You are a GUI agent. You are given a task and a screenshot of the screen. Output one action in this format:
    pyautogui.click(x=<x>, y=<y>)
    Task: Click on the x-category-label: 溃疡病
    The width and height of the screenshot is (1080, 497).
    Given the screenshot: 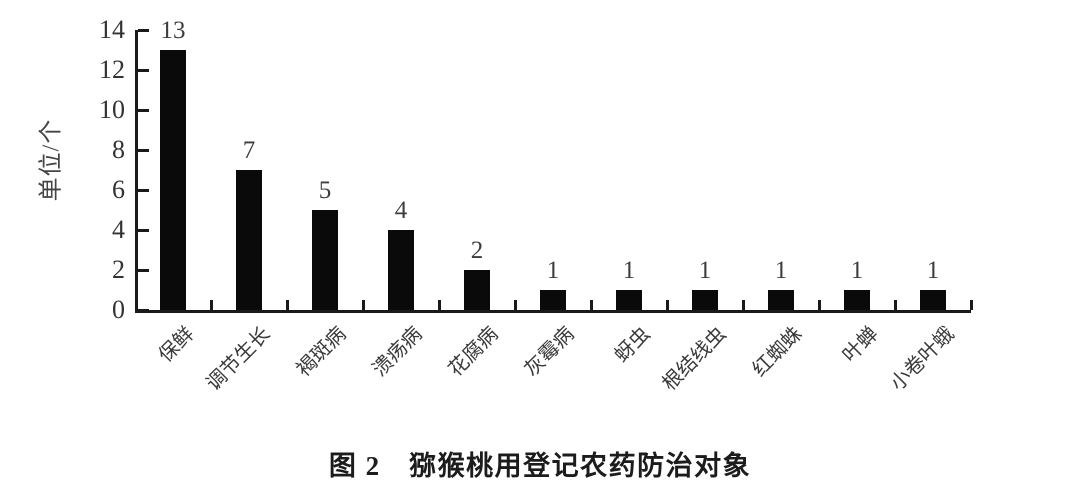 What is the action you would take?
    pyautogui.click(x=397, y=352)
    